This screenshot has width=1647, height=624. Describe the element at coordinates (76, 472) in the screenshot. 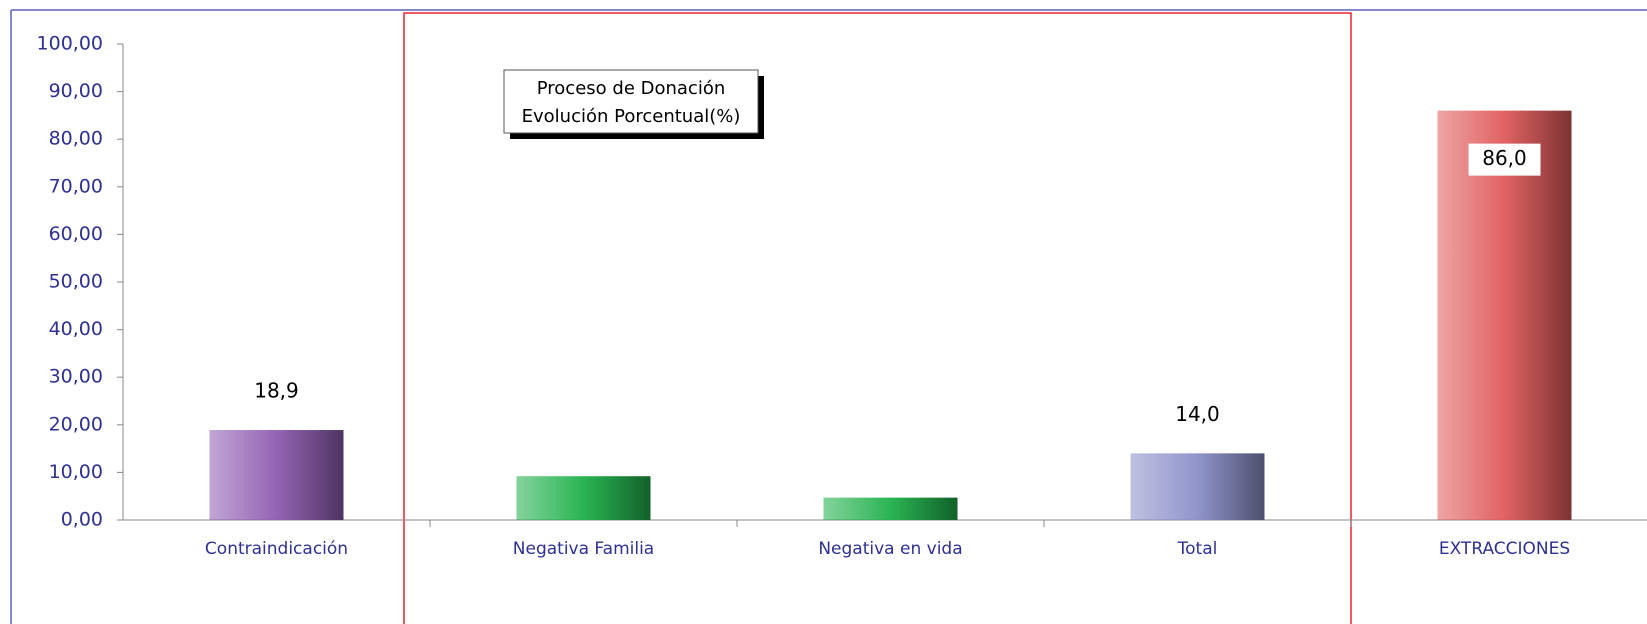

I see `y-tick-label: 10,00` at that location.